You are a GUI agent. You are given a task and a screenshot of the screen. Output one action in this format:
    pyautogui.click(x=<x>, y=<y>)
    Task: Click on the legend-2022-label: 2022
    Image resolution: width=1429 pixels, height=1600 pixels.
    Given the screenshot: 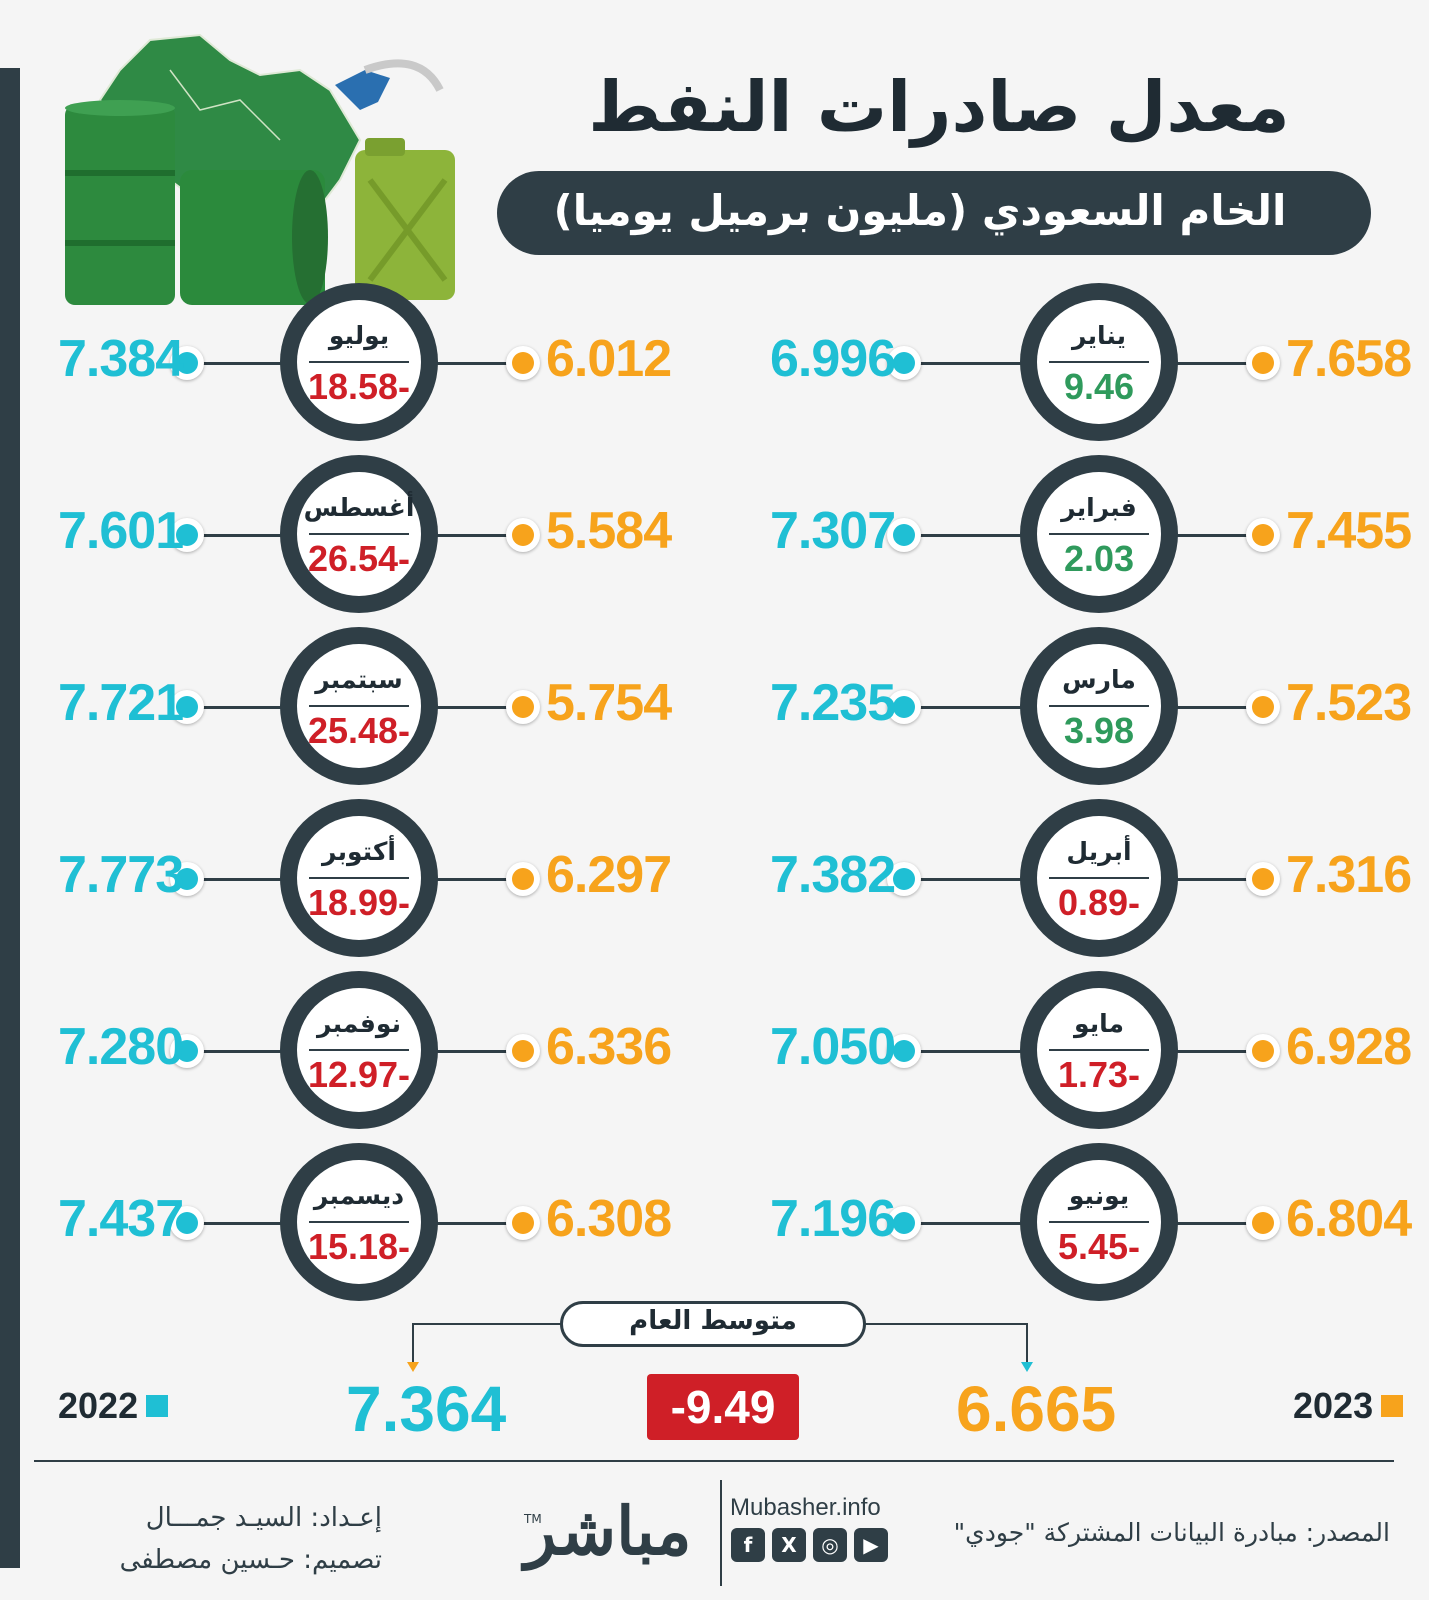 What is the action you would take?
    pyautogui.click(x=98, y=1405)
    